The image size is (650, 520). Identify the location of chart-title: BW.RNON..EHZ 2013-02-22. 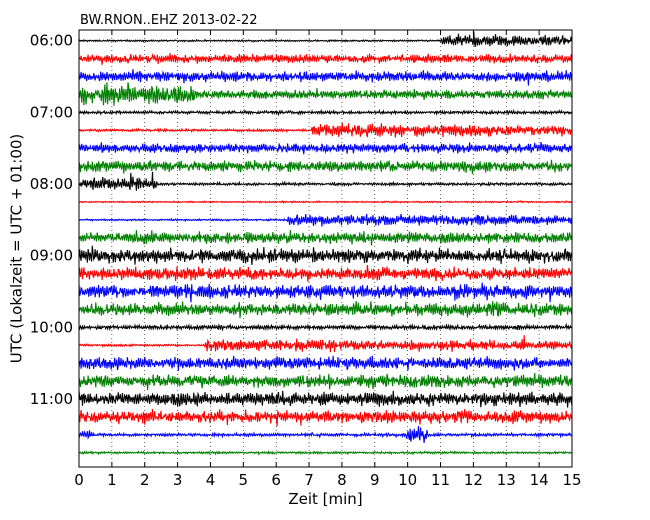
(169, 20).